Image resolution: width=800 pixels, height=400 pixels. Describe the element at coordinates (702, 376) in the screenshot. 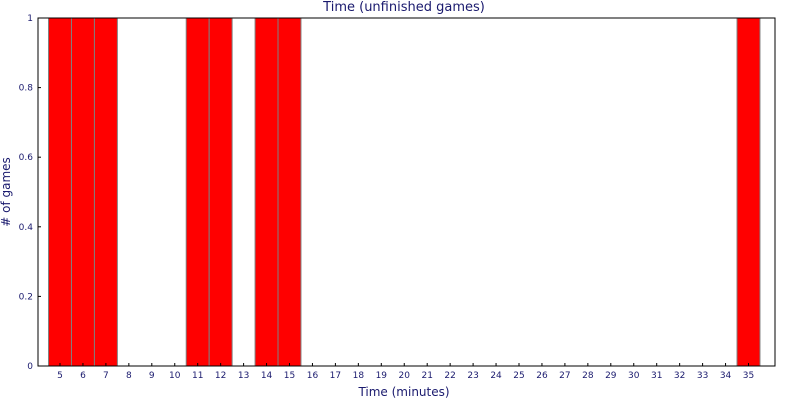

I see `x-tick-label-33: 33` at that location.